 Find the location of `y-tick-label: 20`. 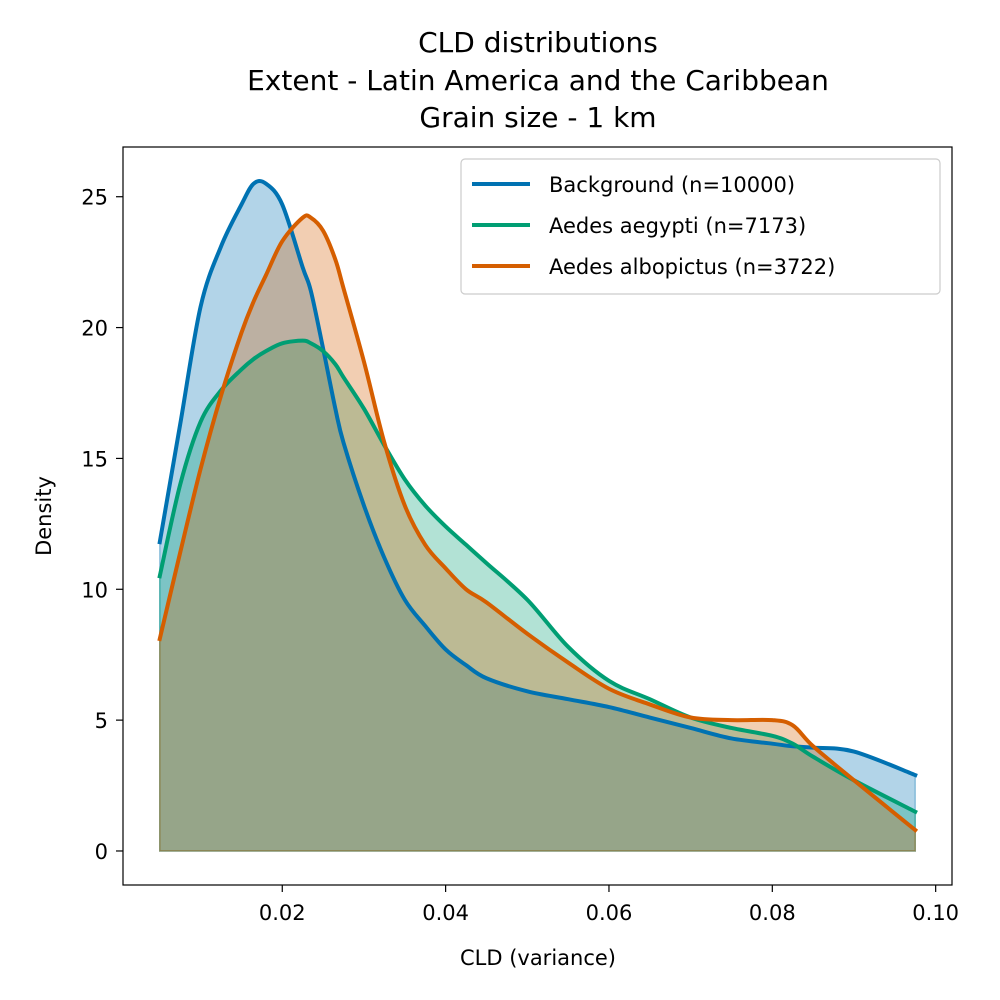

y-tick-label: 20 is located at coordinates (94, 329).